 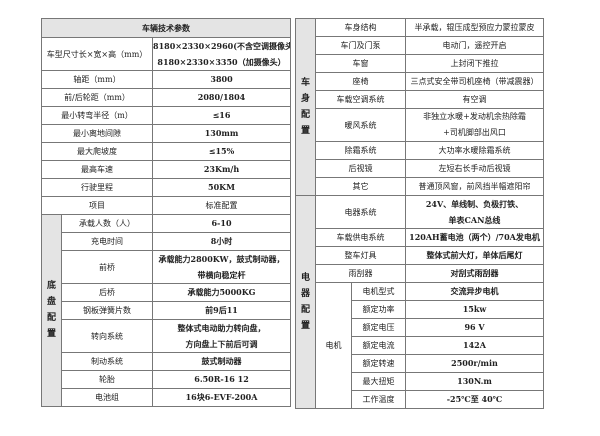 What do you see at coordinates (474, 399) in the screenshot?
I see `motor-value: -25℃至 40℃` at bounding box center [474, 399].